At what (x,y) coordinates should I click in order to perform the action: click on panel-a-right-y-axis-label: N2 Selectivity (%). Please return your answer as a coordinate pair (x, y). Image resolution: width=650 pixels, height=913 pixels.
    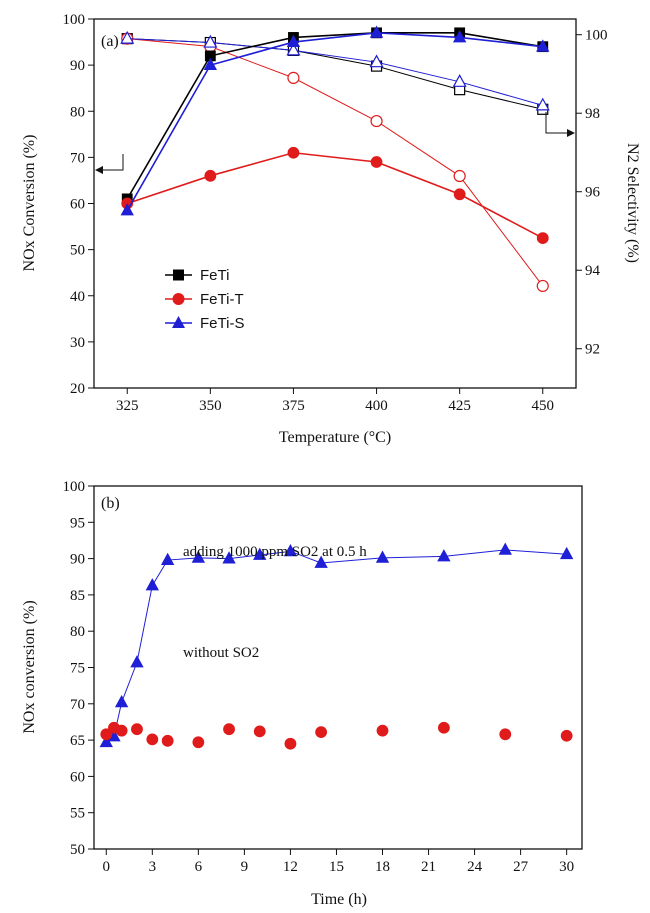
    Looking at the image, I should click on (632, 203).